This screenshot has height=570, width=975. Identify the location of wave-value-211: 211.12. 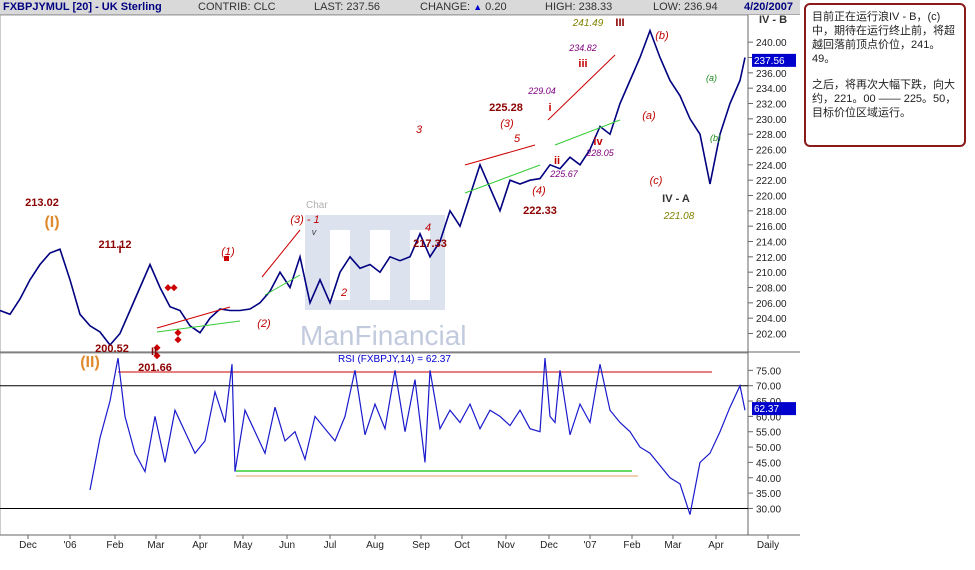
(114, 245).